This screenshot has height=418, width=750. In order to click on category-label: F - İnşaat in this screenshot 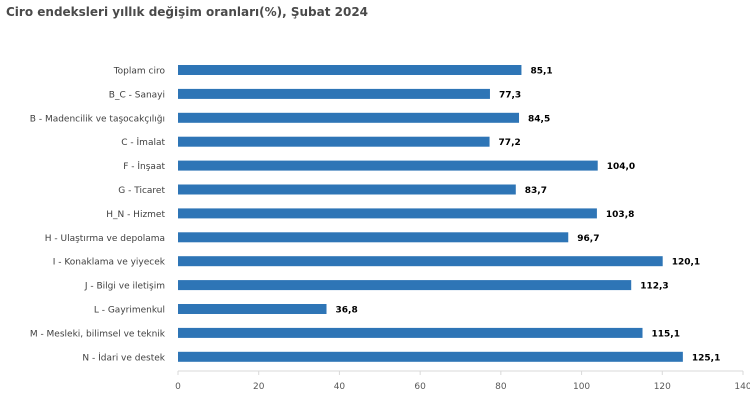, I will do `click(144, 166)`.